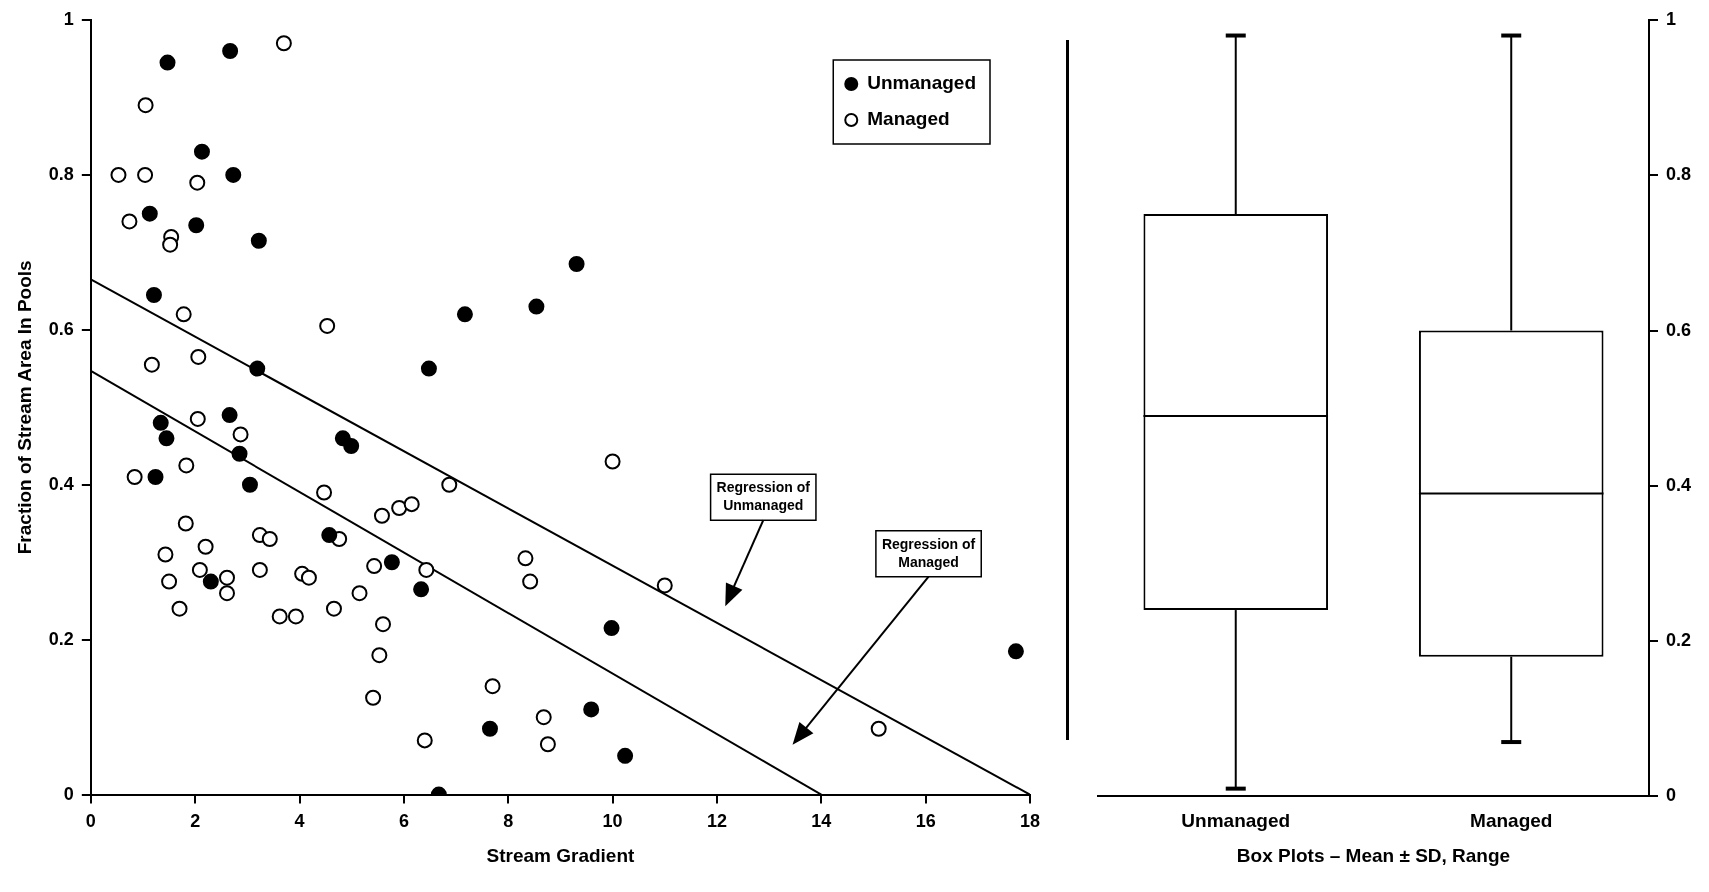 The height and width of the screenshot is (892, 1709). What do you see at coordinates (24, 407) in the screenshot?
I see `y-axis-title: Fraction of Stream Area In Pools` at bounding box center [24, 407].